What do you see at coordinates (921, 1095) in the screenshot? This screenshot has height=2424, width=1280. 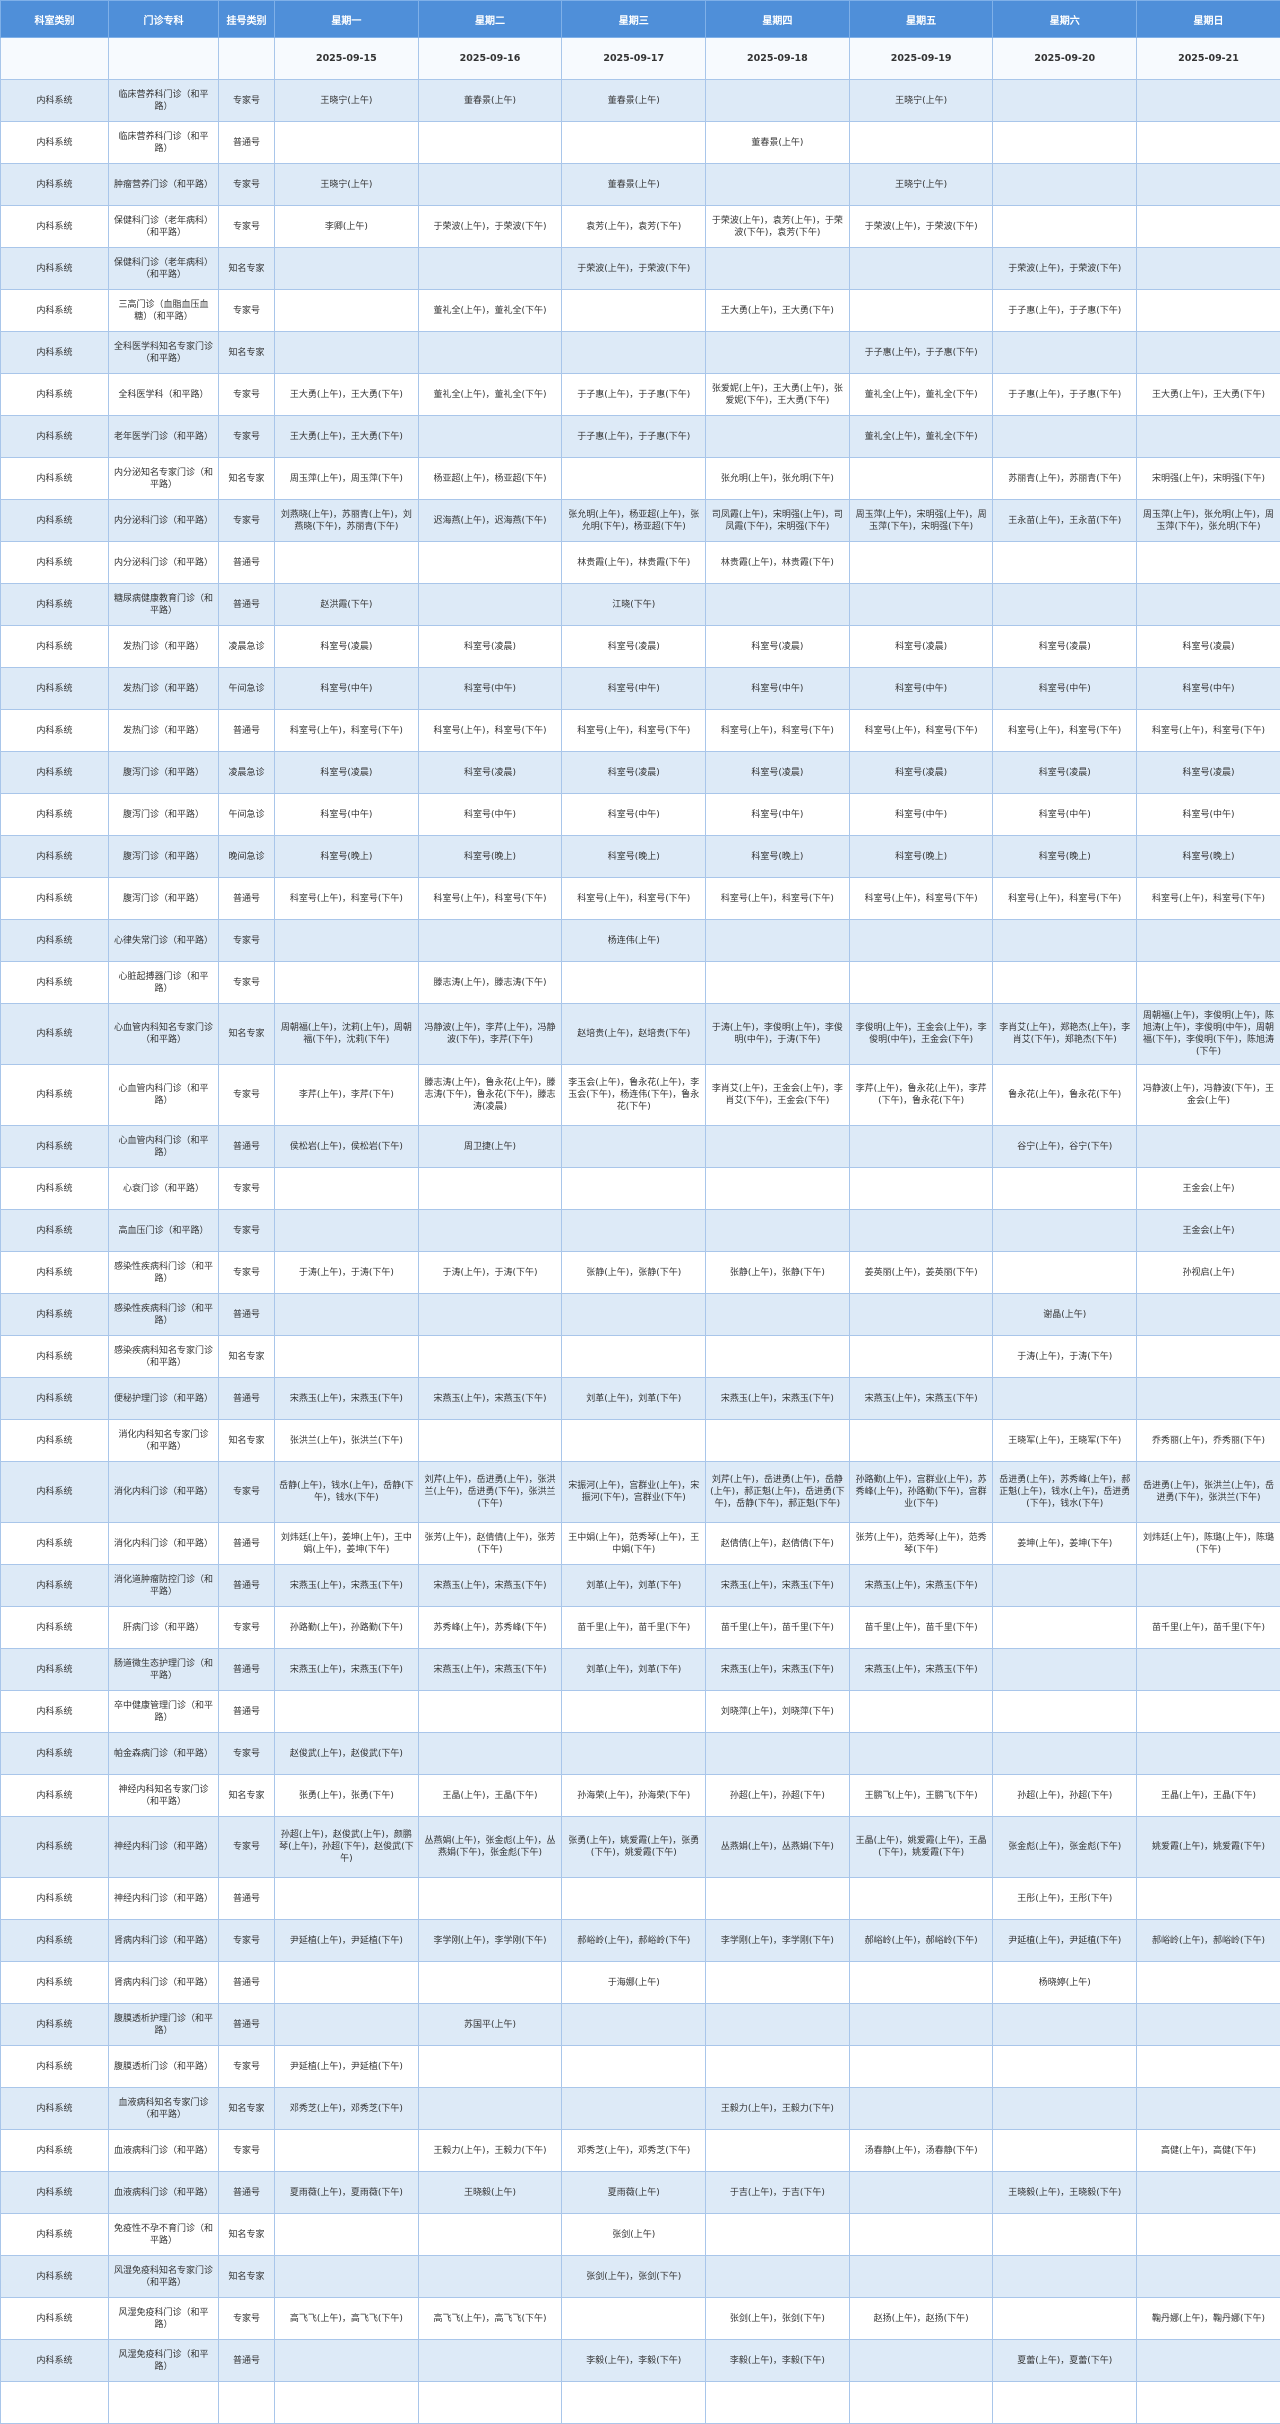 I see `friday-cell: 李芹(上午)，鲁永花(上午)，李芹(下午)，鲁永花(下午)` at bounding box center [921, 1095].